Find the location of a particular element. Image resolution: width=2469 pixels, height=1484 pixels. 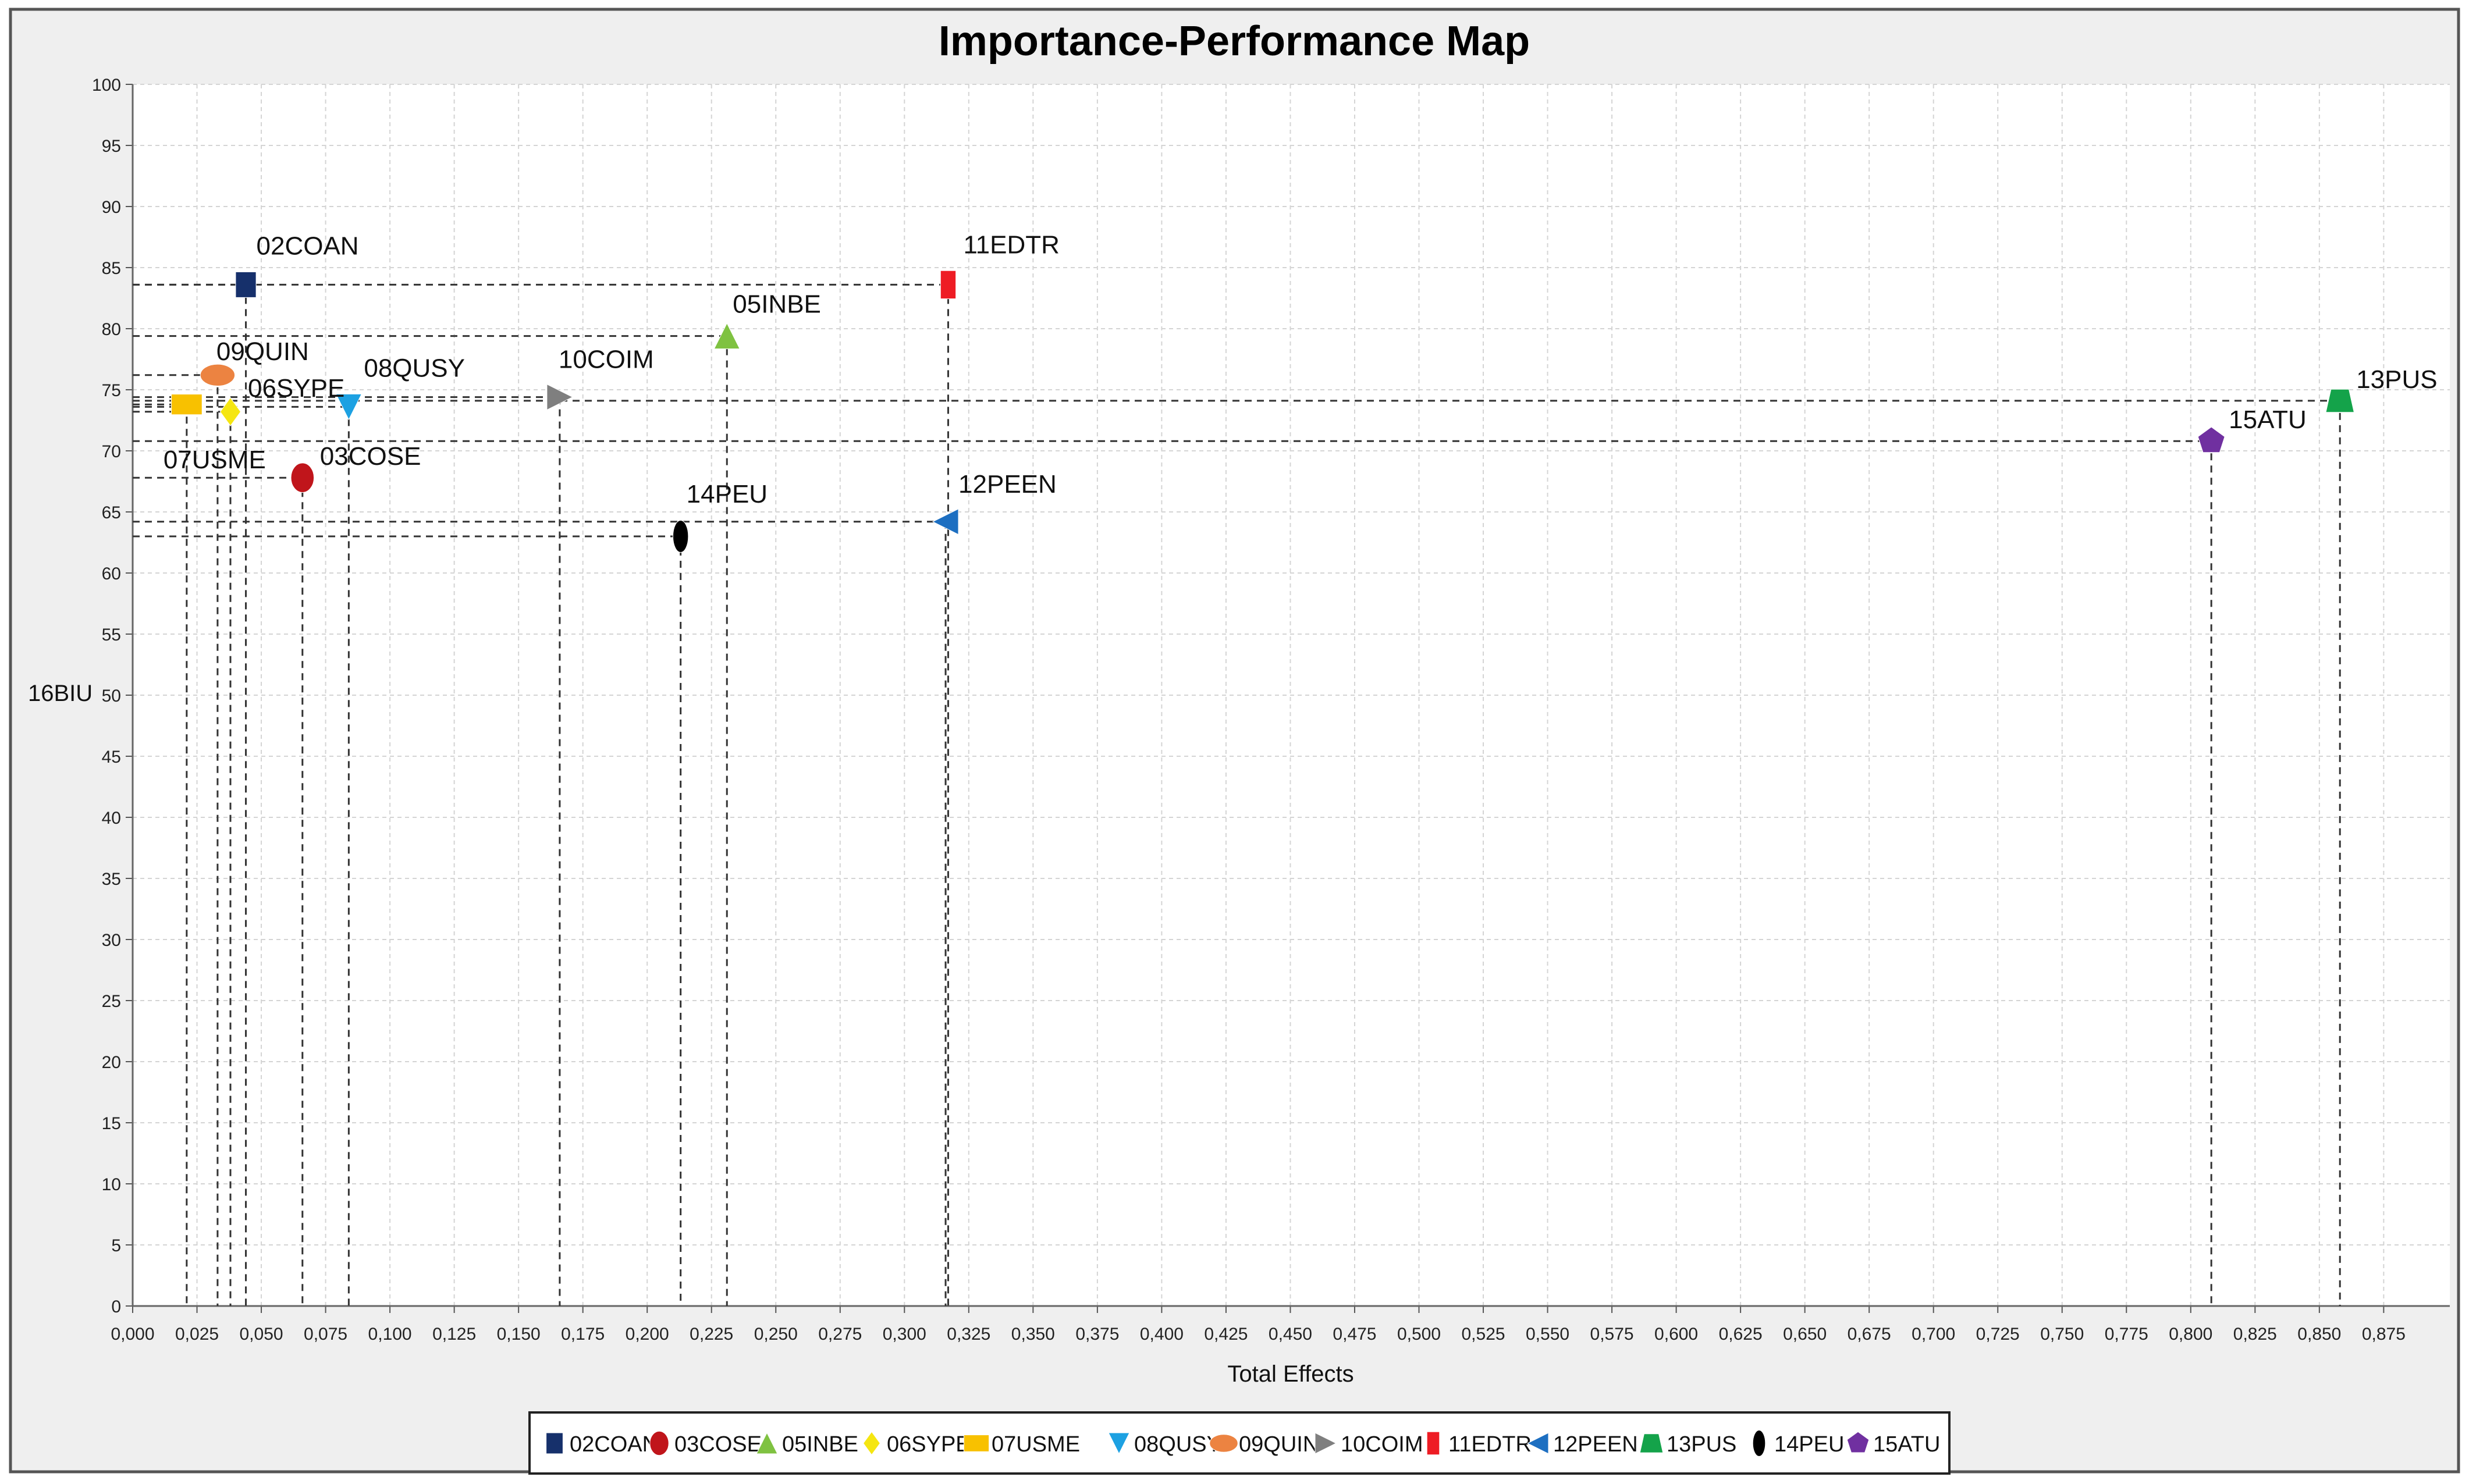

data-point-label: 15ATU is located at coordinates (2268, 419).